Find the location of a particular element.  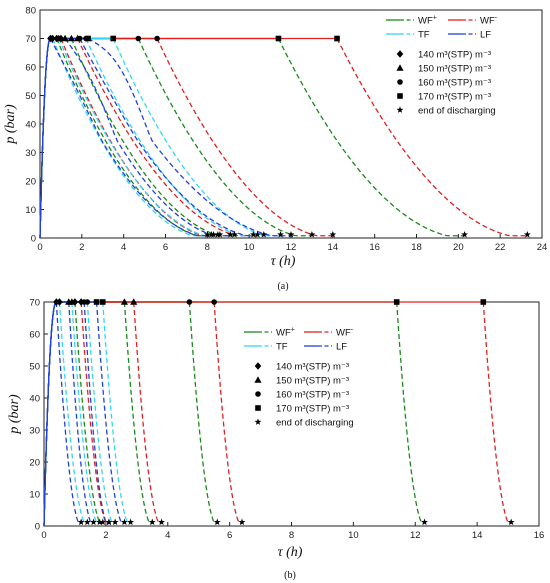

panel-b-y-tick-label: 70 is located at coordinates (34, 303).